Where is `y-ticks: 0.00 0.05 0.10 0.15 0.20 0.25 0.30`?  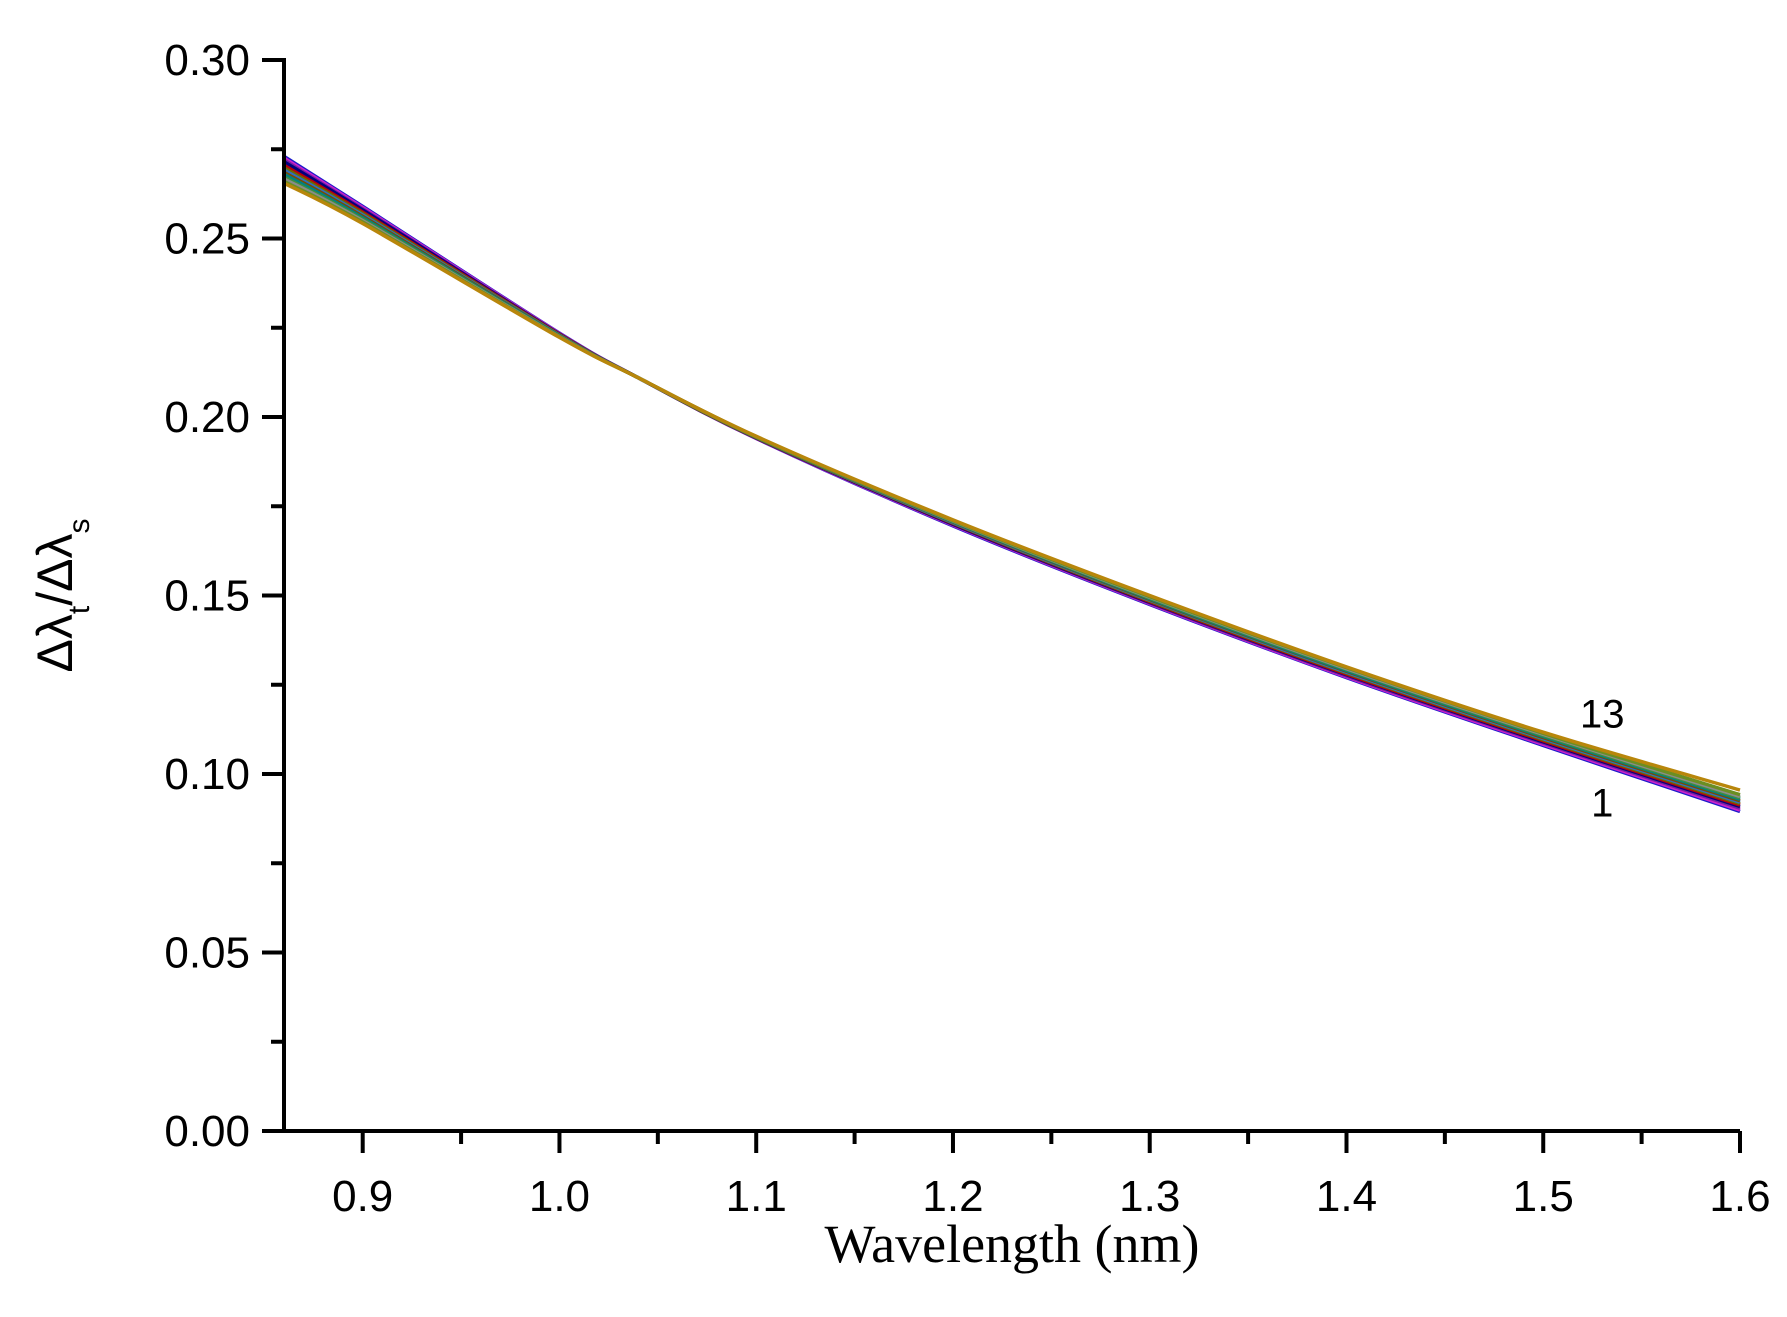
y-ticks: 0.00 0.05 0.10 0.15 0.20 0.25 0.30 is located at coordinates (224, 596).